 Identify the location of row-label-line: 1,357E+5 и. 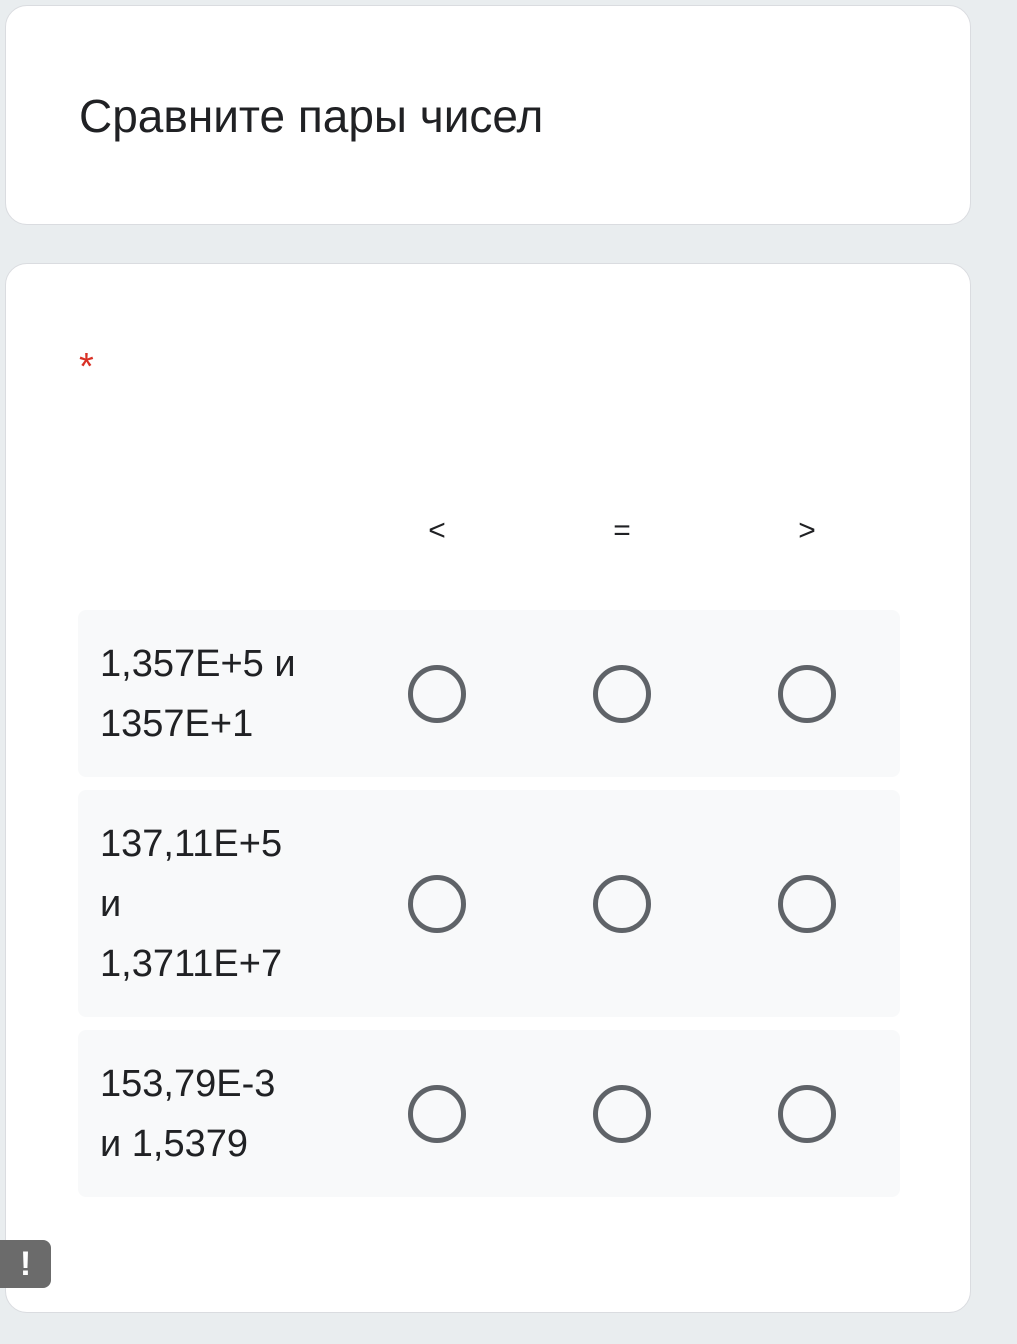
(198, 664).